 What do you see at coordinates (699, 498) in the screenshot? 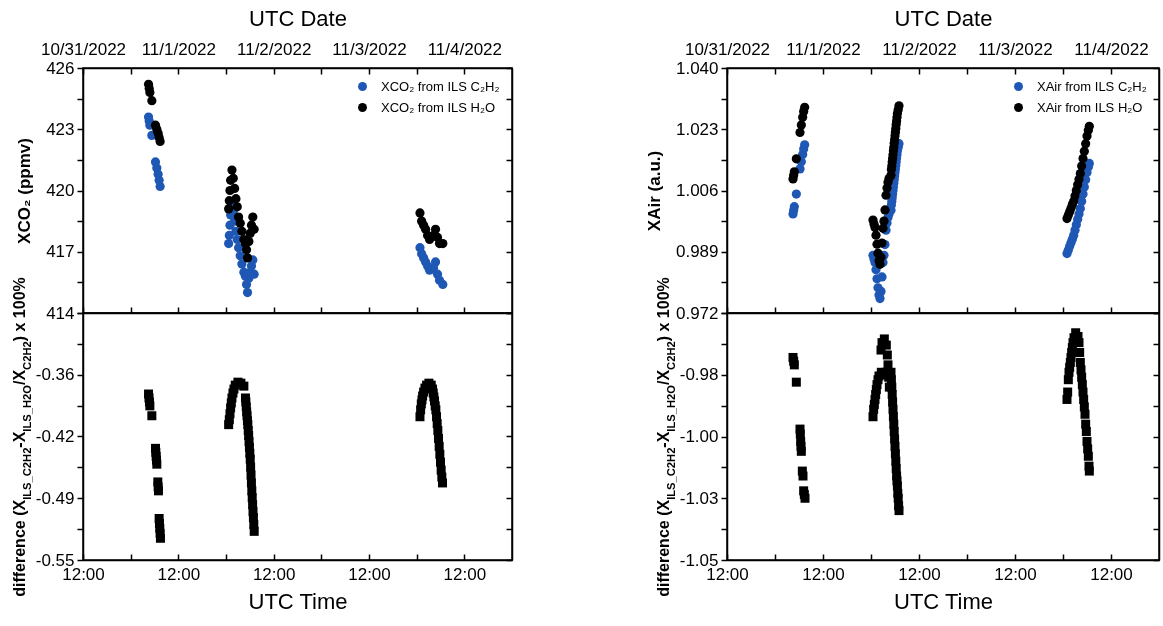
I see `y-tick-label: -1.03` at bounding box center [699, 498].